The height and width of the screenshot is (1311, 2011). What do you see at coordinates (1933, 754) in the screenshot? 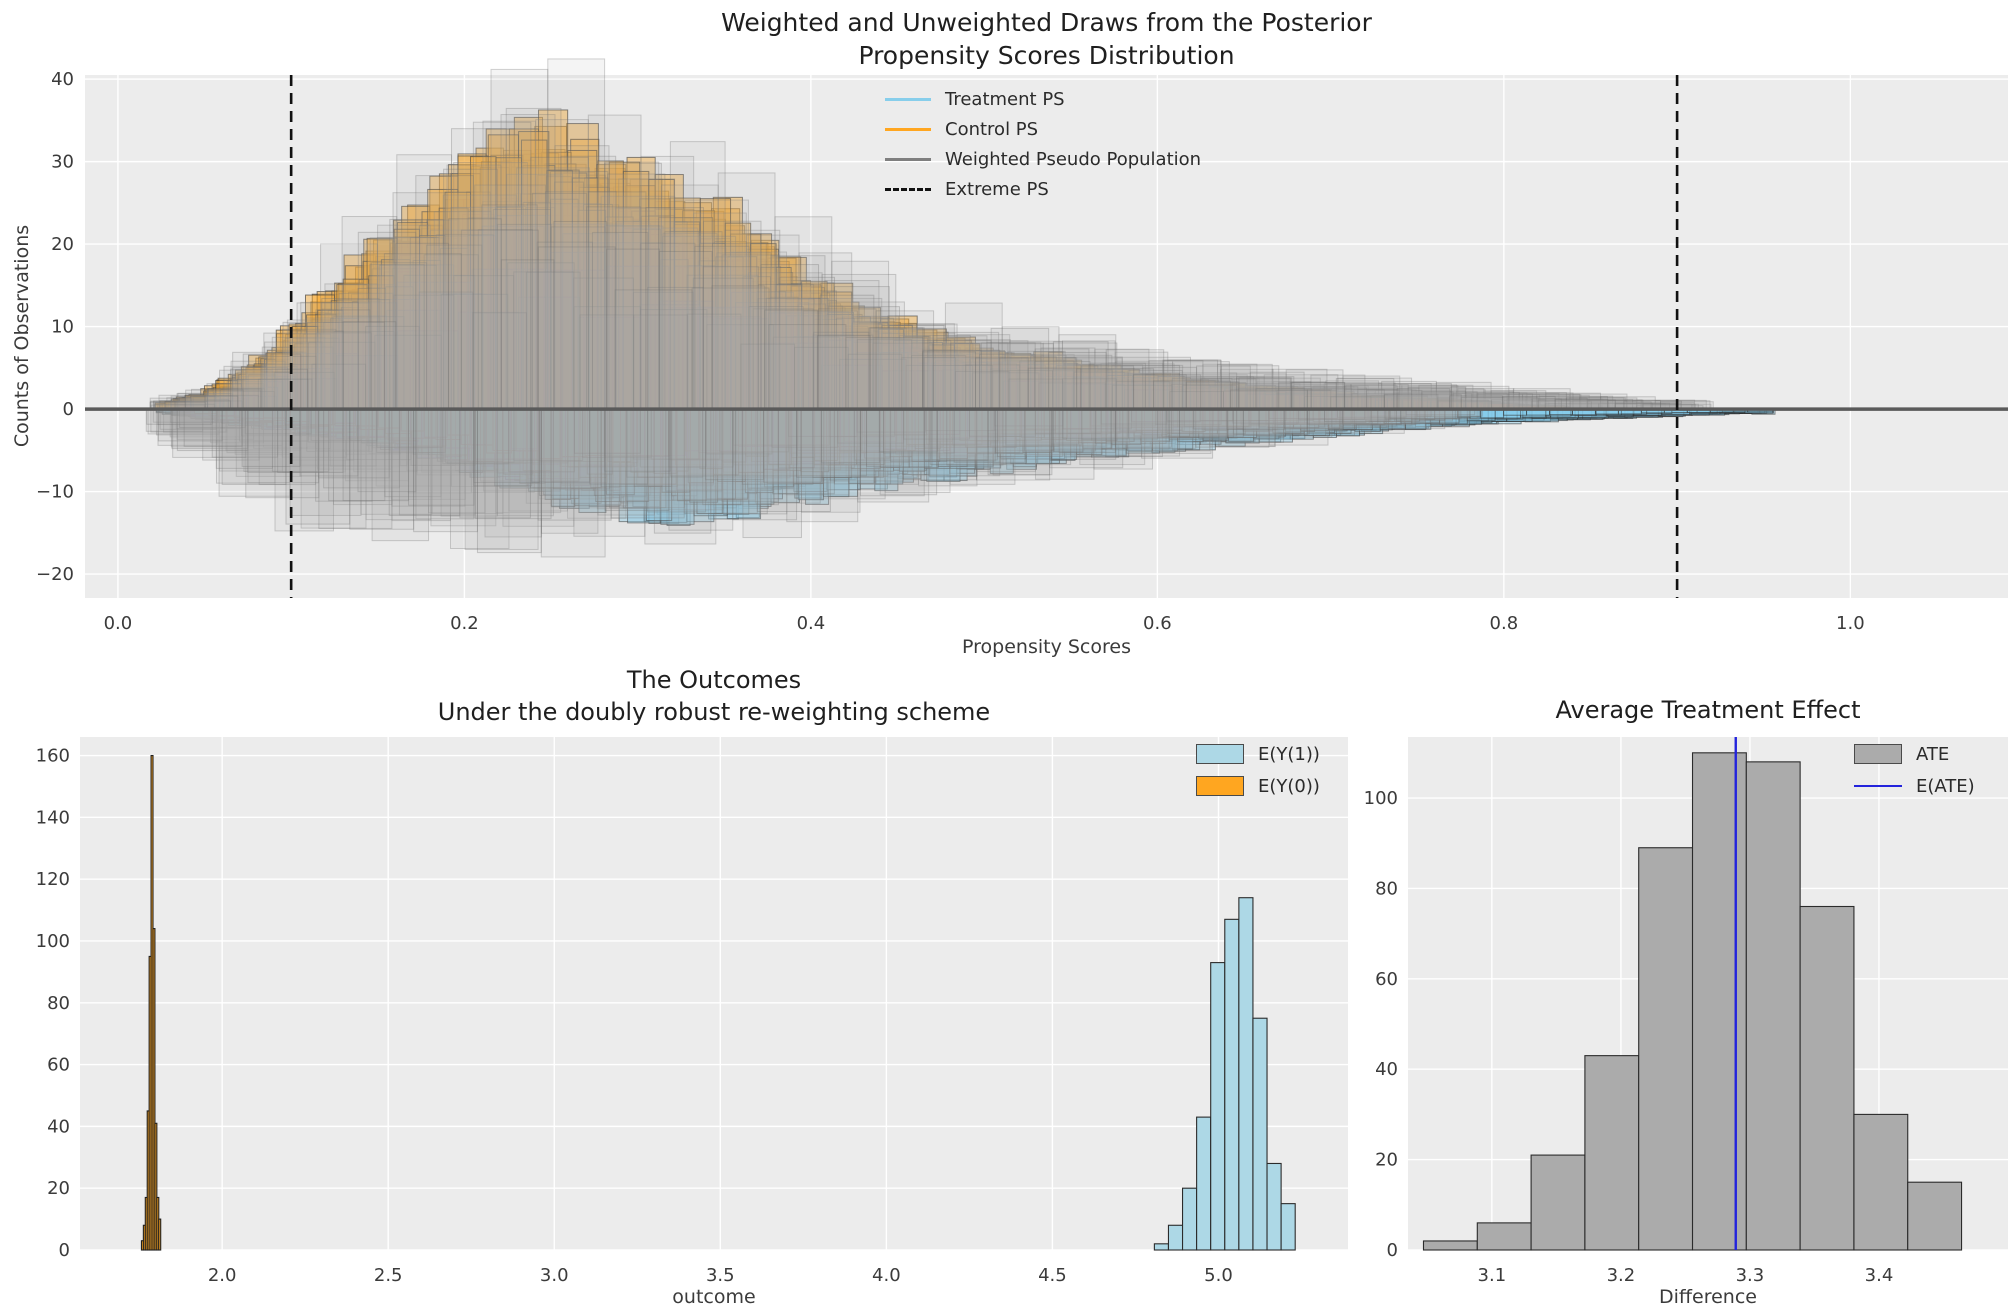
I see `legend-label: ATE` at bounding box center [1933, 754].